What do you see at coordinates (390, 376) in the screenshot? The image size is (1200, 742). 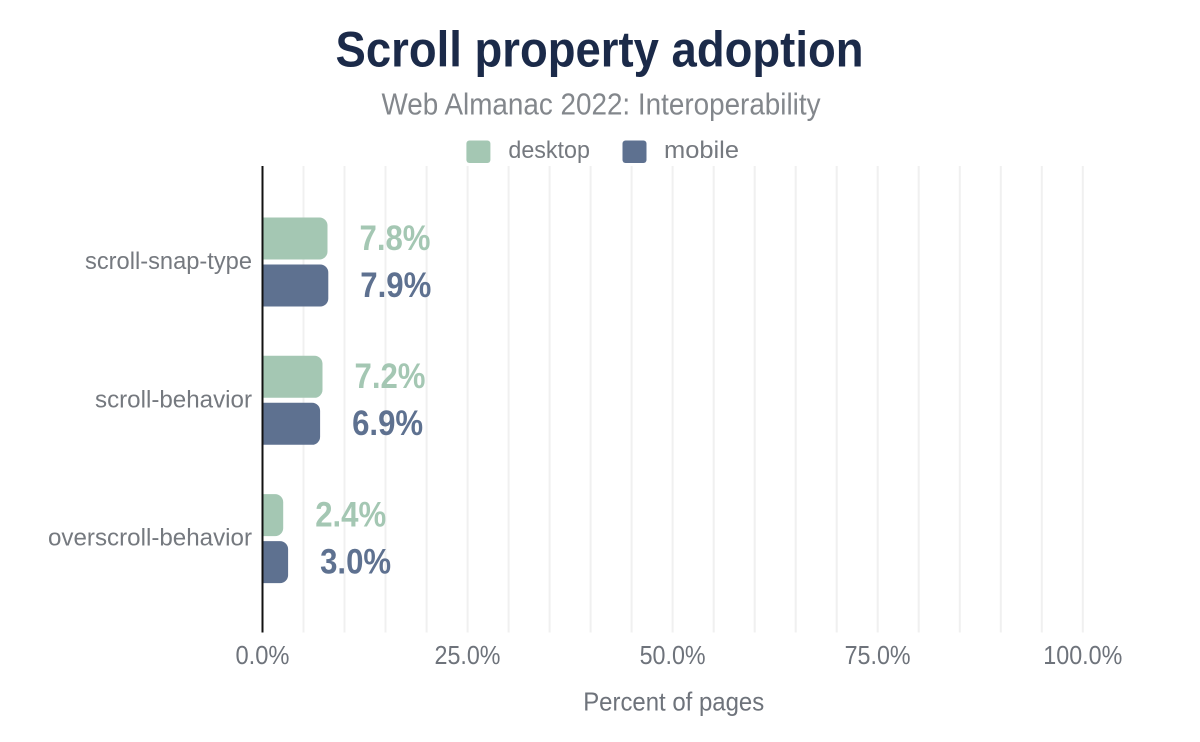 I see `svg-text: 7.2%` at bounding box center [390, 376].